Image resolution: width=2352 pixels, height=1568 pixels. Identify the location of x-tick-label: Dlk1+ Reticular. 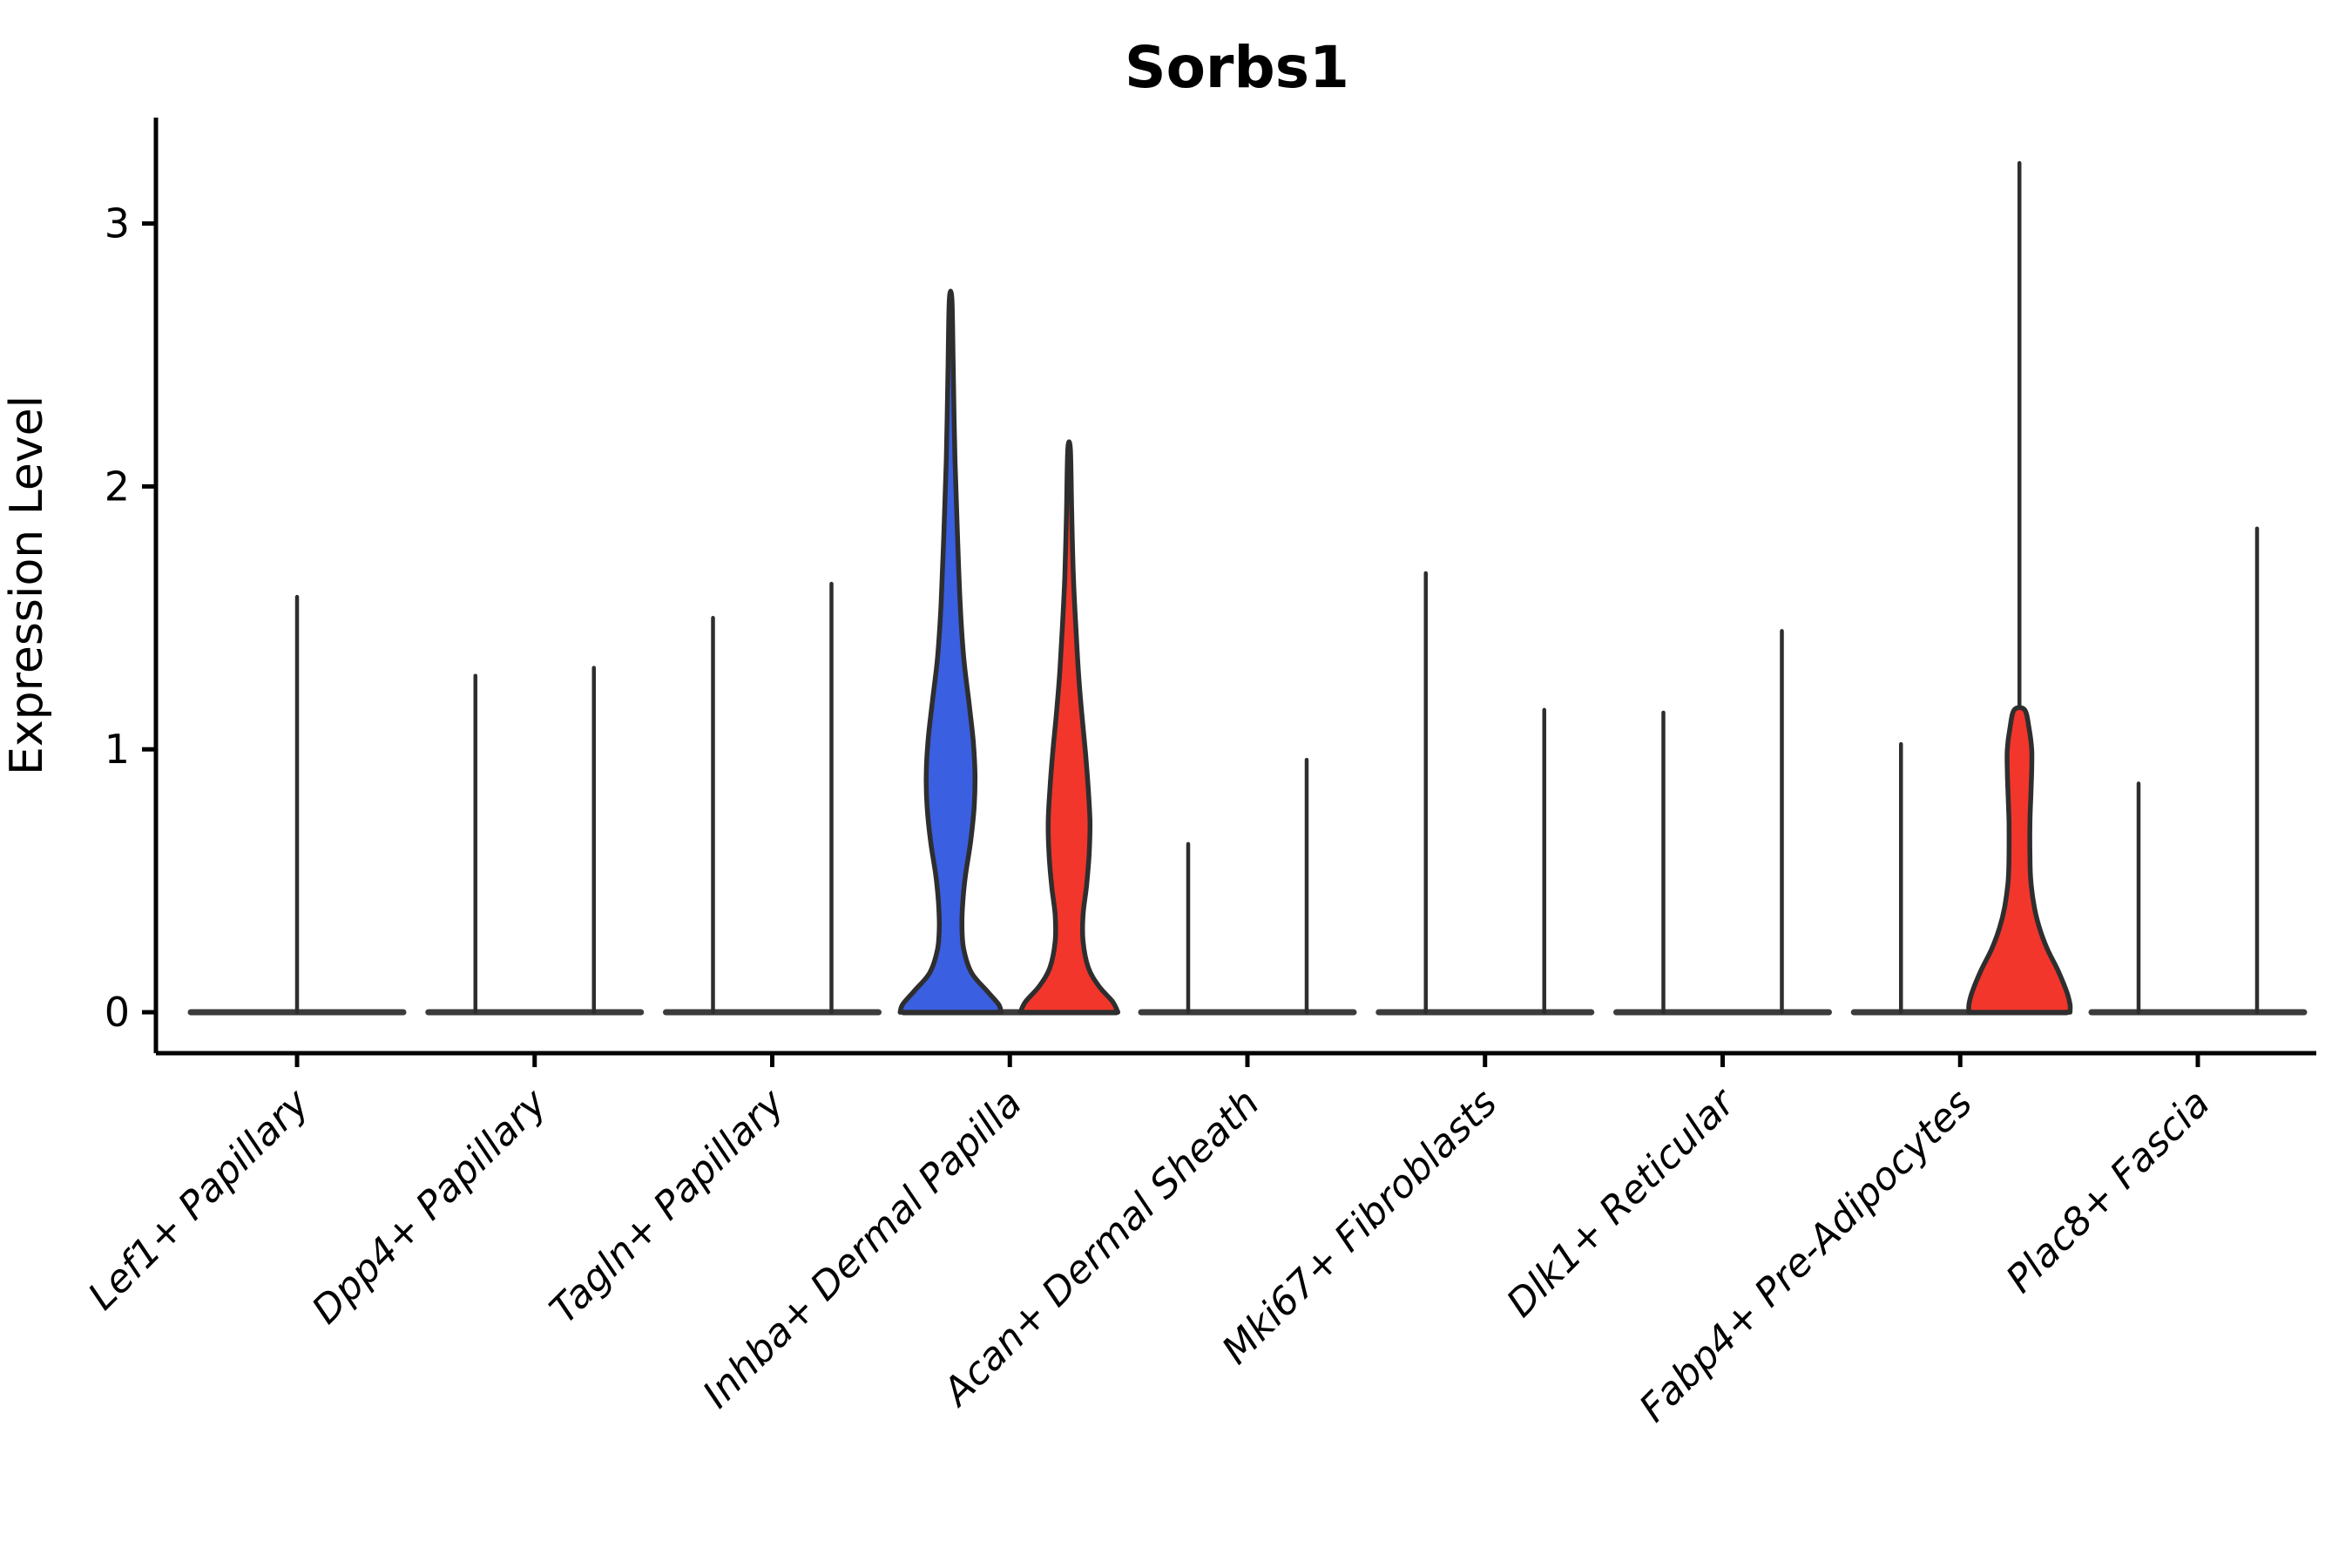
(1621, 1202).